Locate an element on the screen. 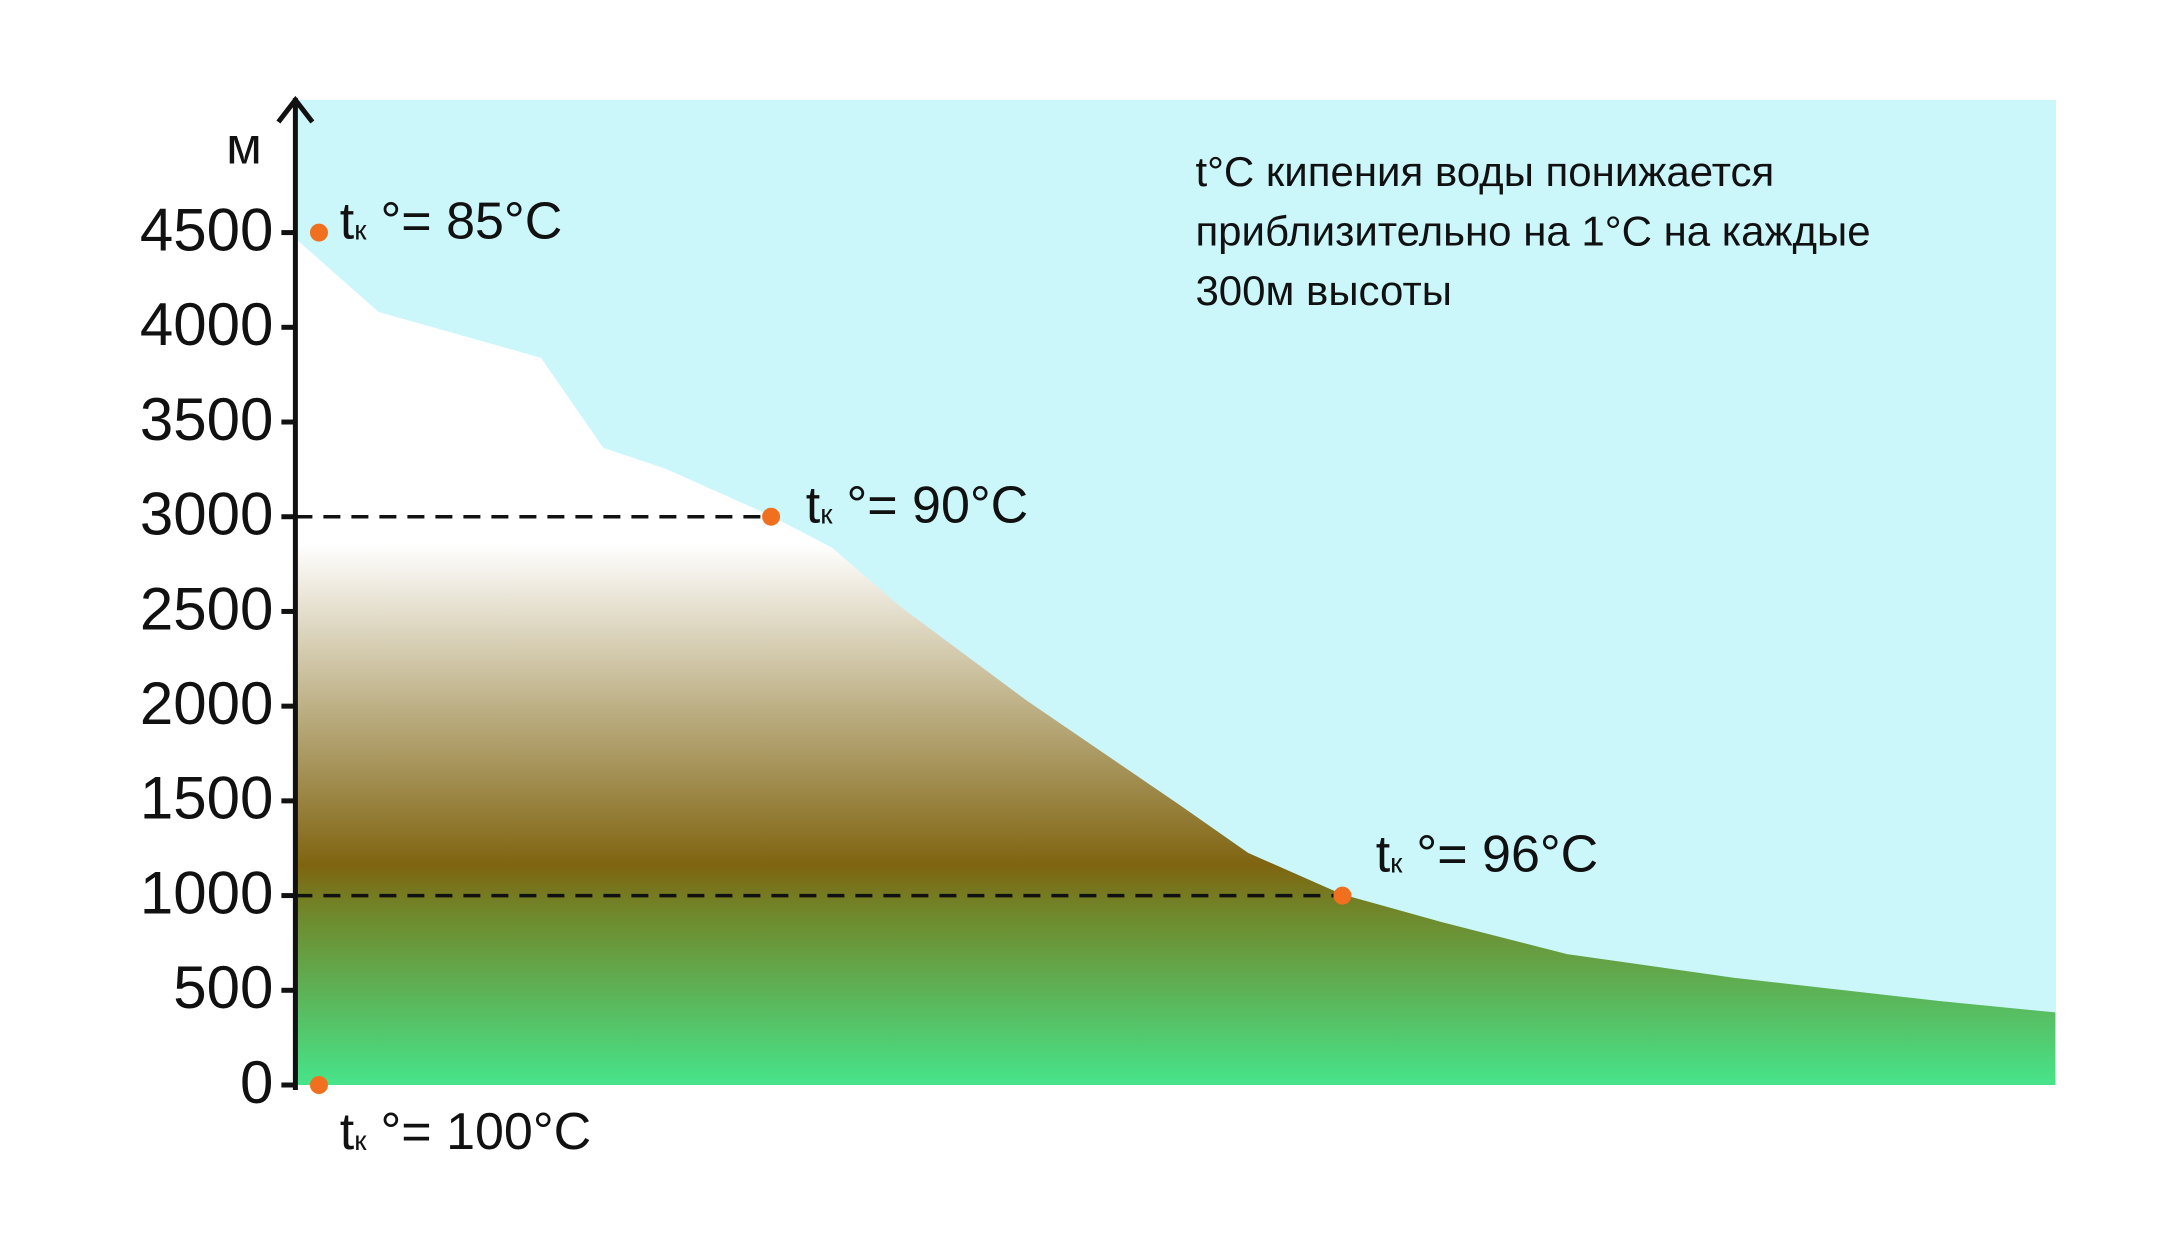  y-tick-label: 1000 is located at coordinates (206, 892).